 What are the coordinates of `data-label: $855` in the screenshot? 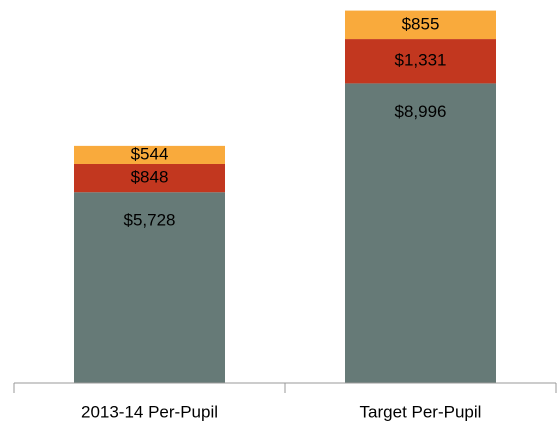 It's located at (421, 23).